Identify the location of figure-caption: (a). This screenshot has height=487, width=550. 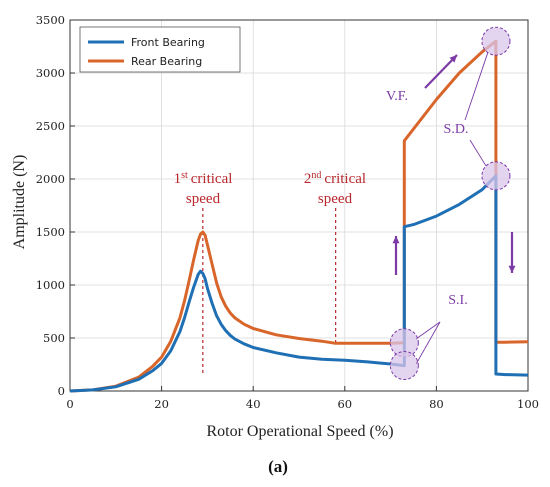
(278, 466).